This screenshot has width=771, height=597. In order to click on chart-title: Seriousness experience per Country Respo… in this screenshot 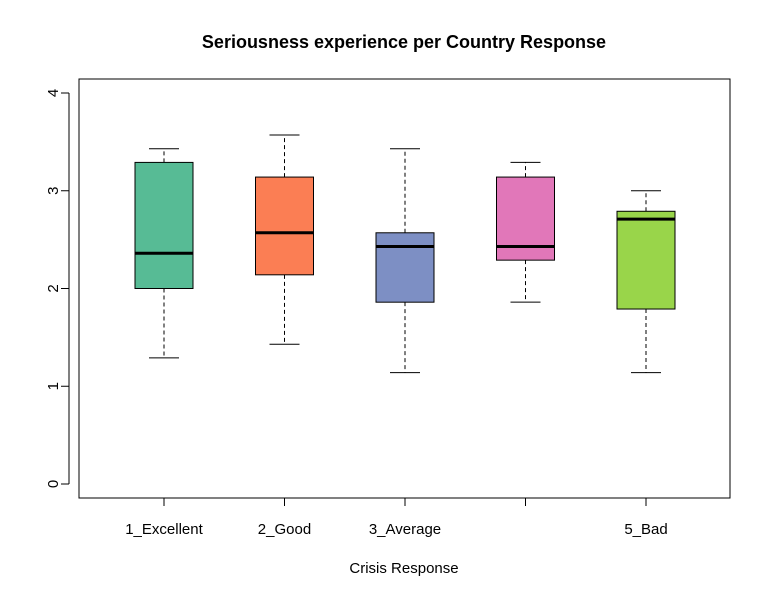, I will do `click(404, 42)`.